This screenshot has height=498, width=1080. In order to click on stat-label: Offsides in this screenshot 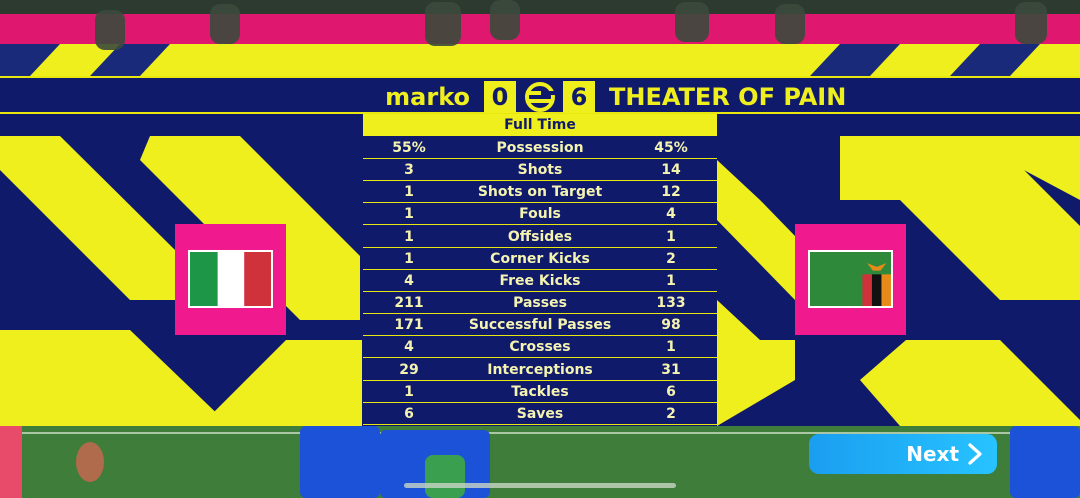, I will do `click(540, 236)`.